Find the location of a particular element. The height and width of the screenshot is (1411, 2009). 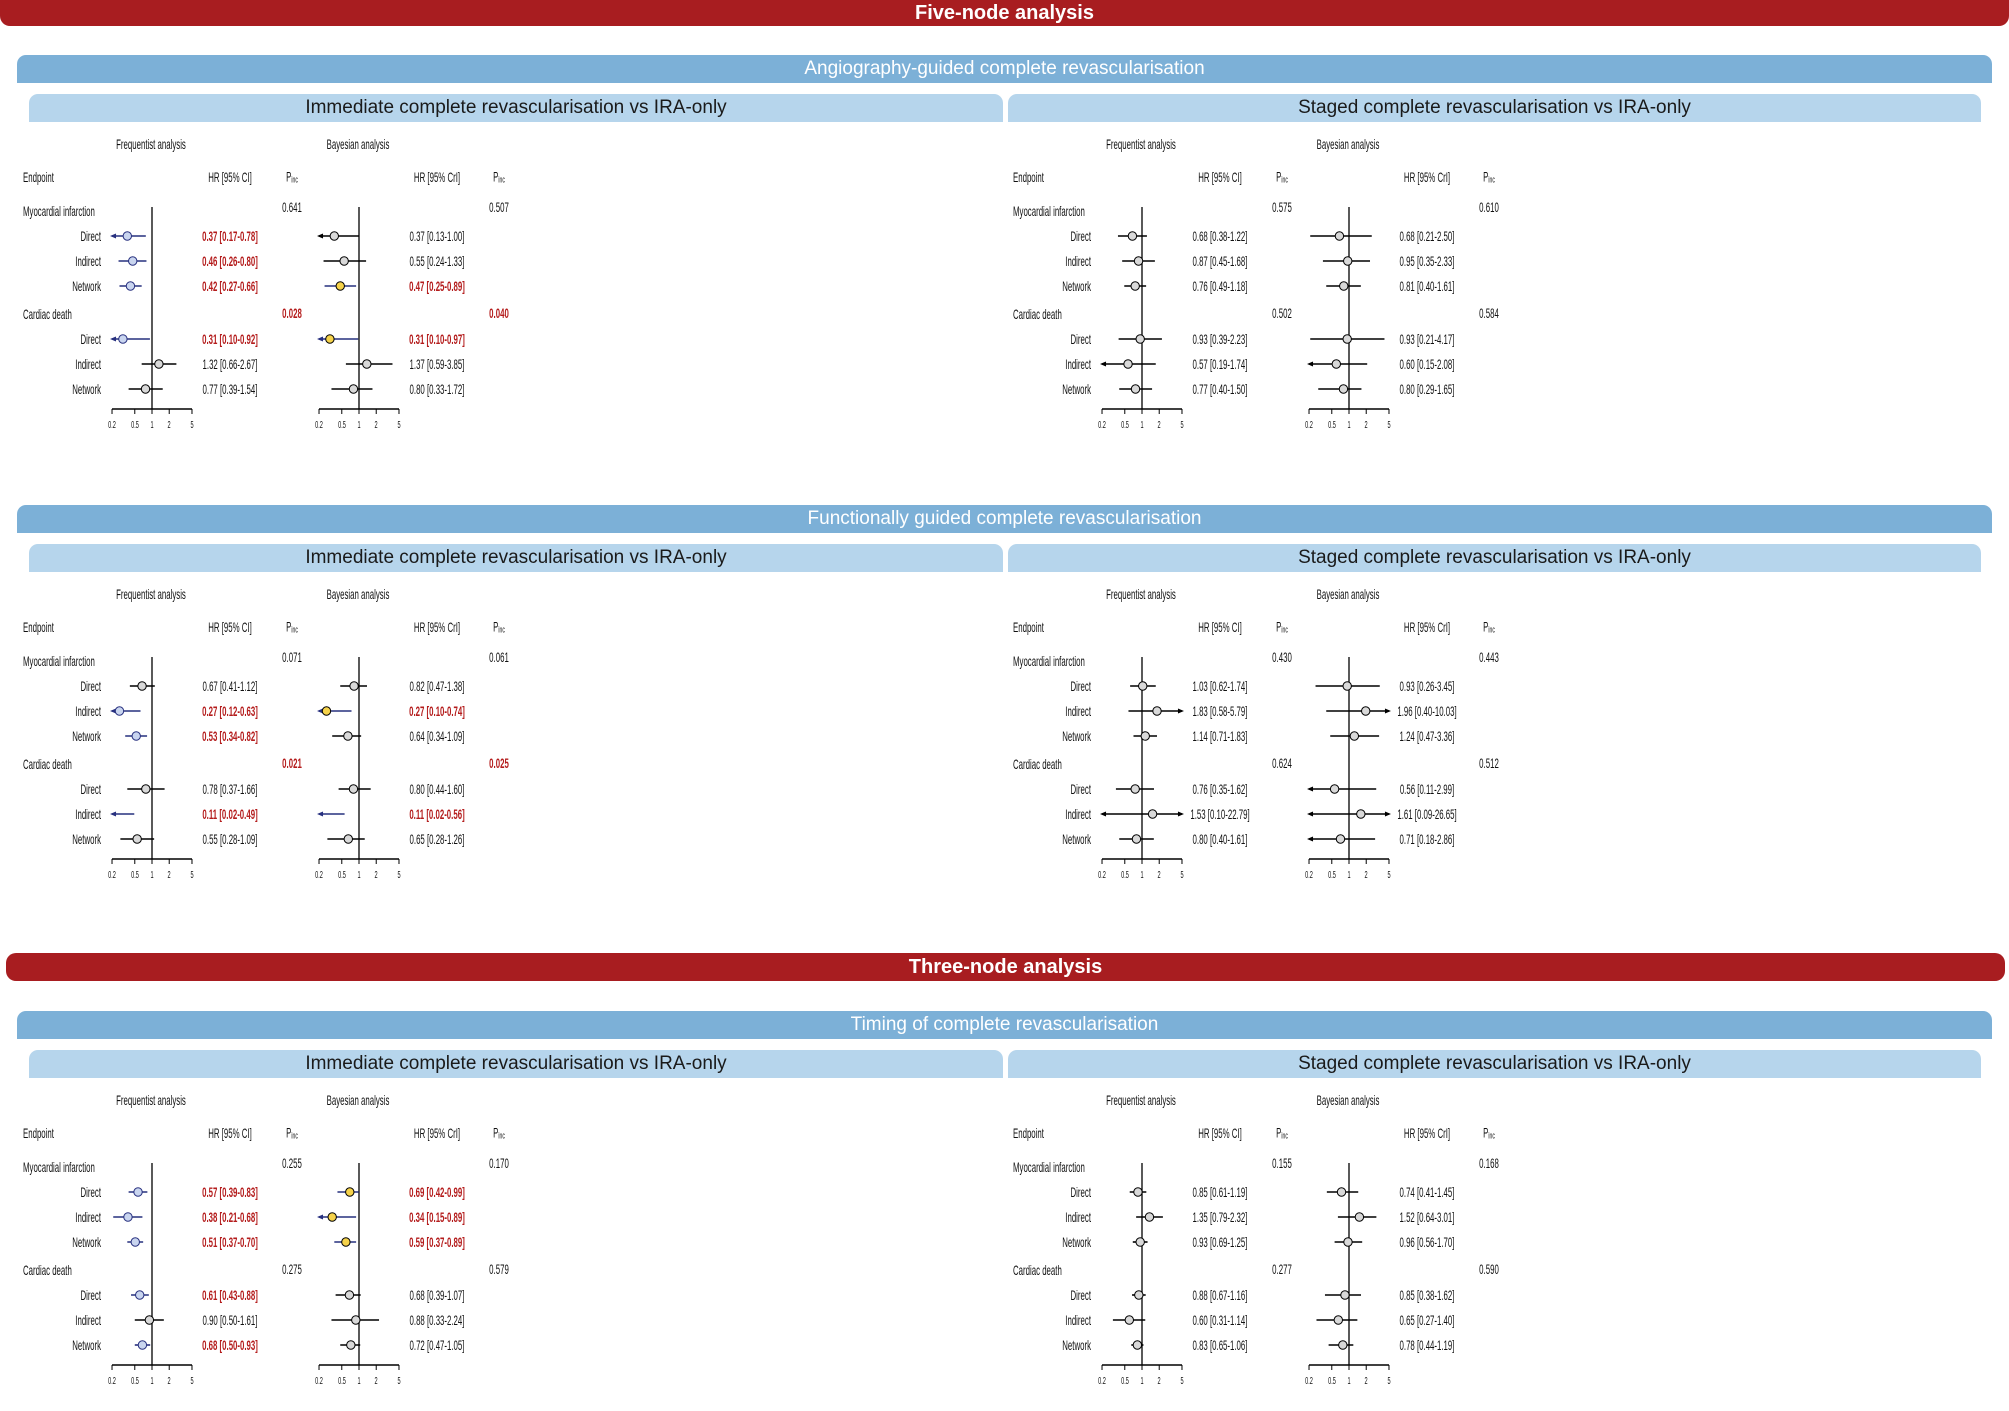

pinc-value: 0.277 is located at coordinates (1282, 1269).